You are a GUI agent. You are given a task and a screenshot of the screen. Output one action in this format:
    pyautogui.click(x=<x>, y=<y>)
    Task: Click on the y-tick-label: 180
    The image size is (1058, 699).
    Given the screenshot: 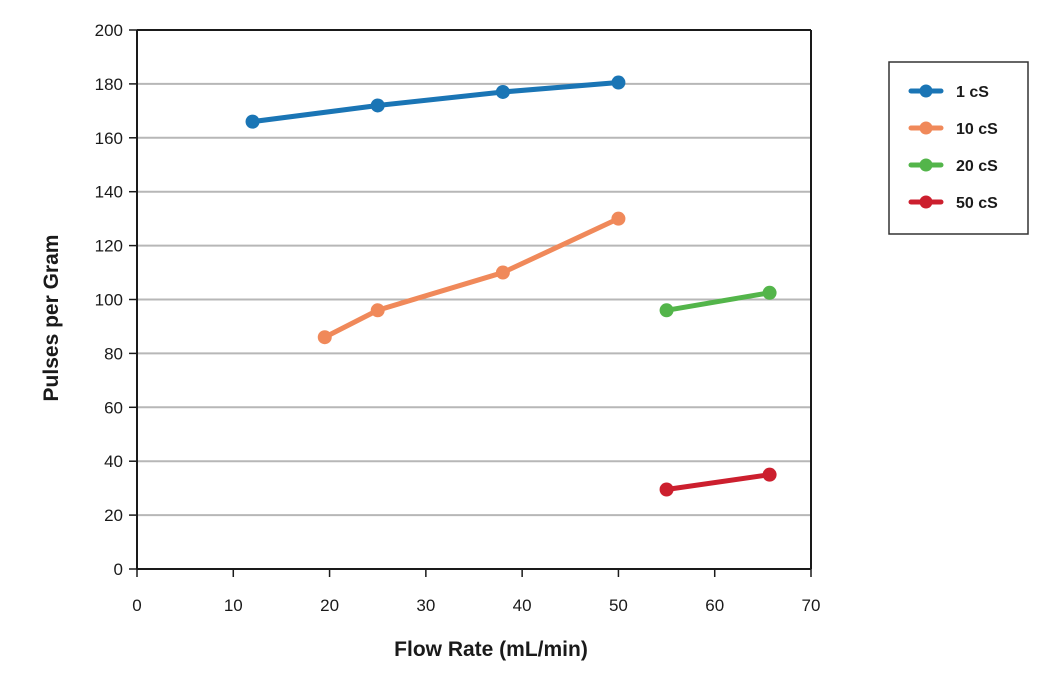 What is the action you would take?
    pyautogui.click(x=109, y=84)
    